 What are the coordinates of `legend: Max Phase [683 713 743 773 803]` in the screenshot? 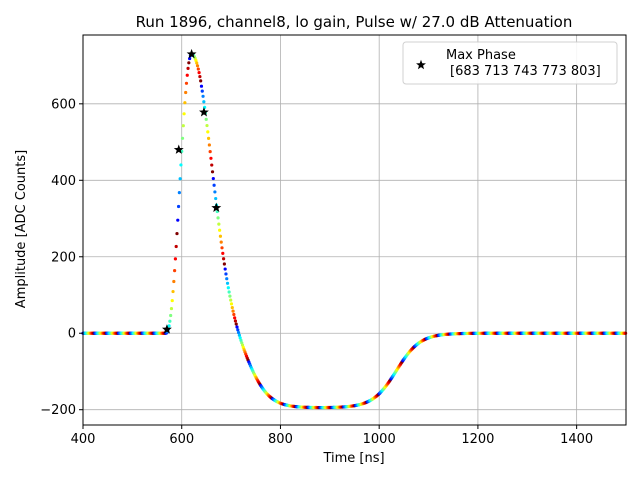 It's located at (510, 63).